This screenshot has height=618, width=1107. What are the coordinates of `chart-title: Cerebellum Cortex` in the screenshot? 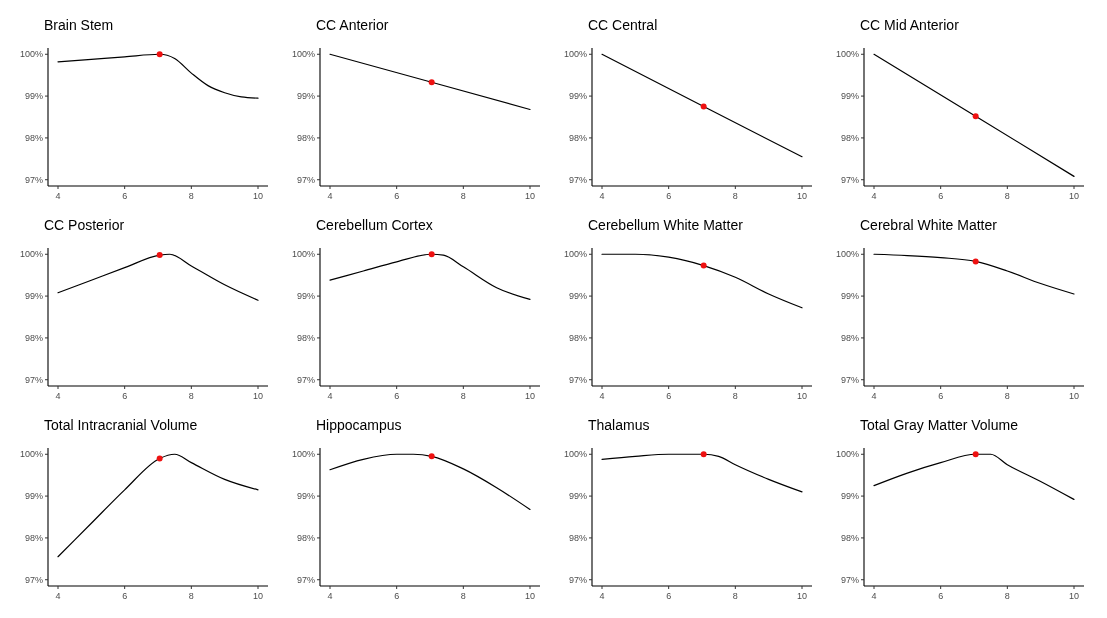 It's located at (374, 225).